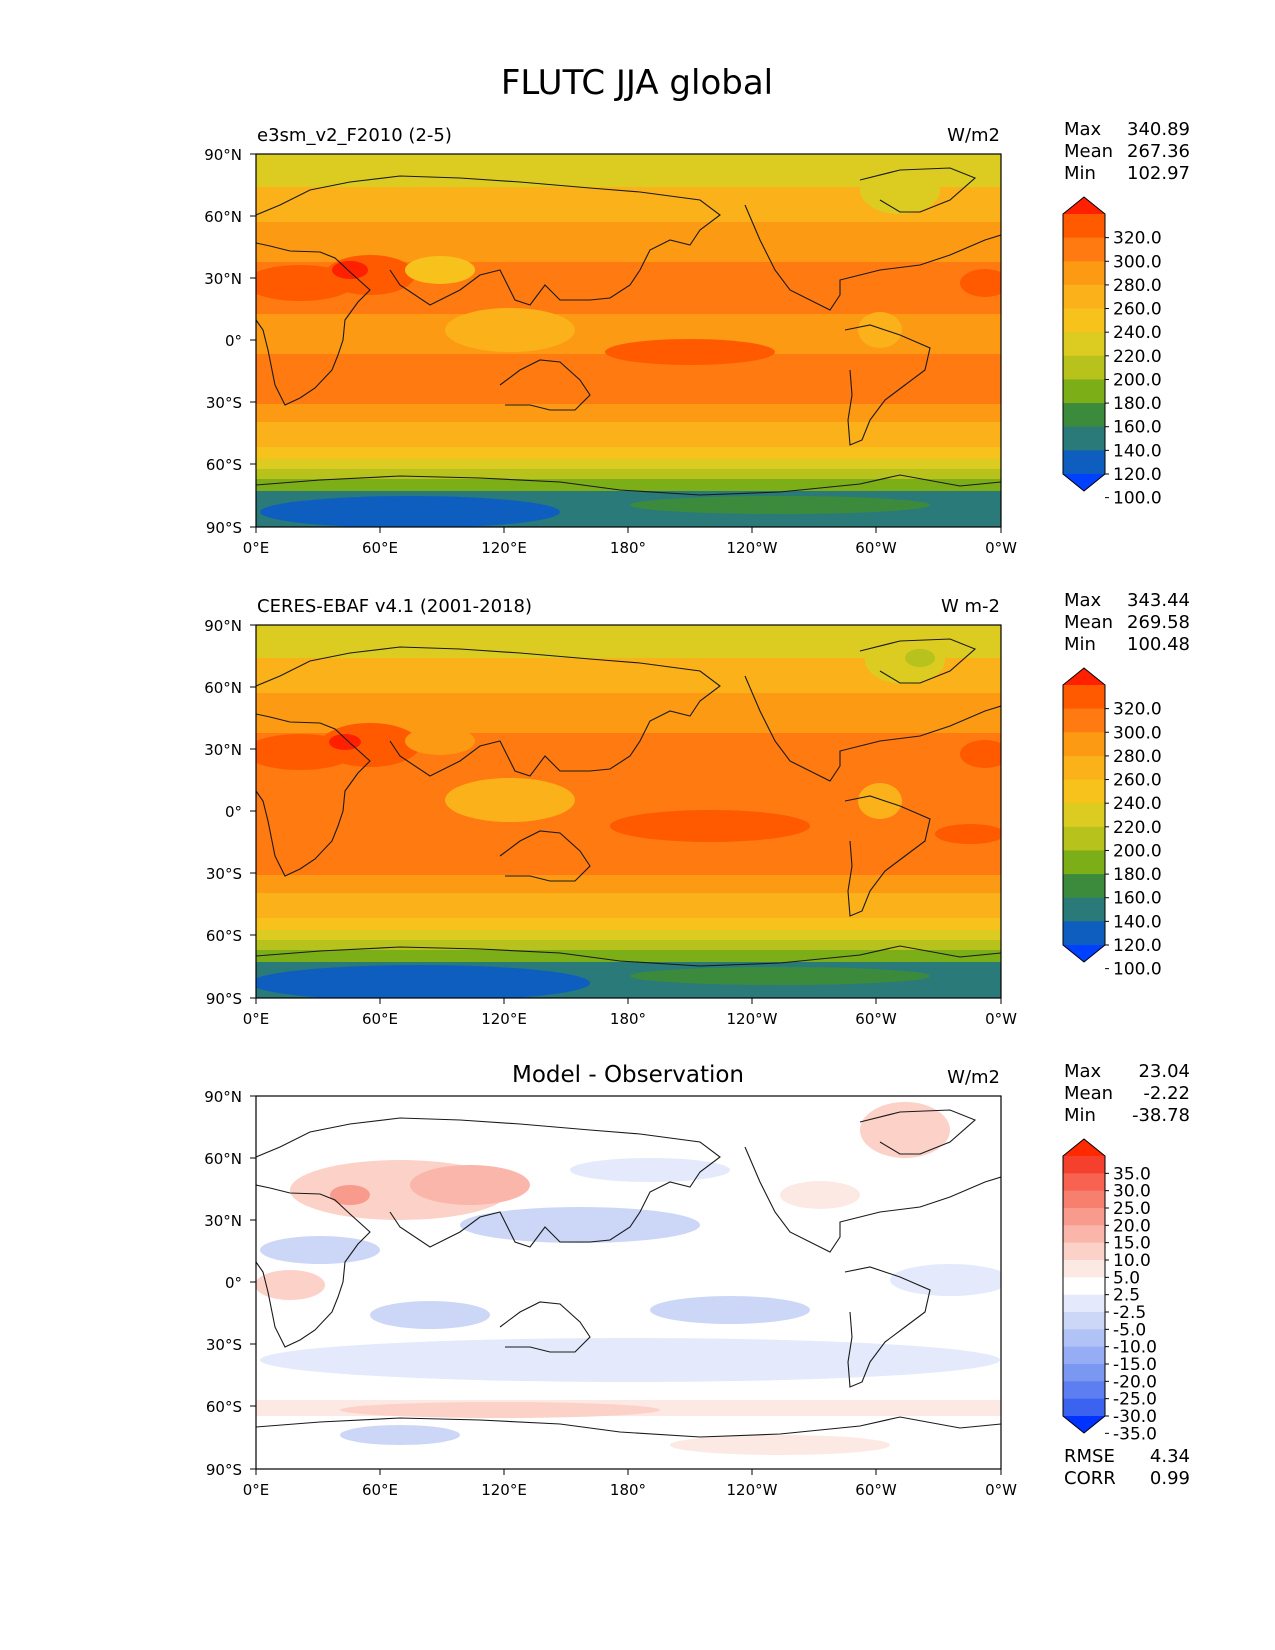  I want to click on colorbar-tick-label: -15.0, so click(1135, 1365).